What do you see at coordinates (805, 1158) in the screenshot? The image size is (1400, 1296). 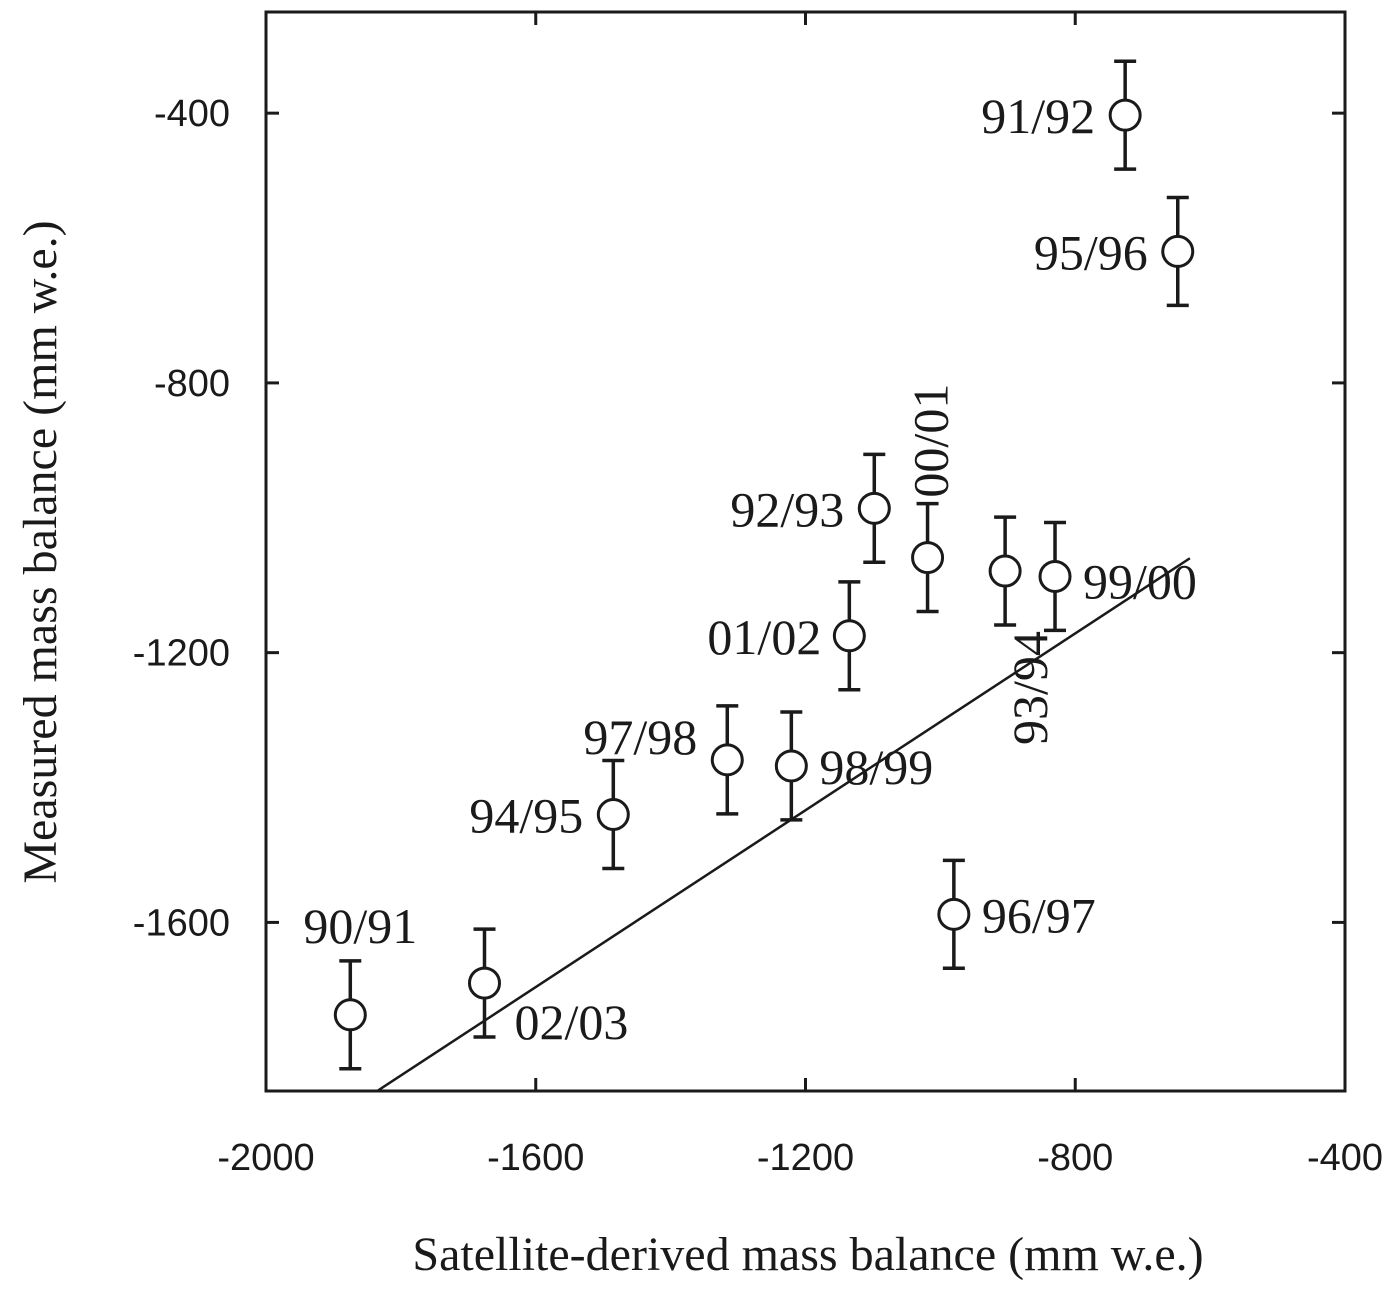 I see `x-tick-label: -1200` at bounding box center [805, 1158].